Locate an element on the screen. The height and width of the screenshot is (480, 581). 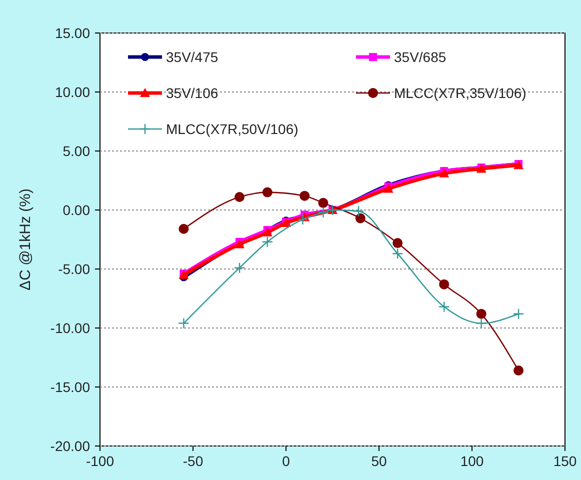
x-tick-label: 50 is located at coordinates (379, 461).